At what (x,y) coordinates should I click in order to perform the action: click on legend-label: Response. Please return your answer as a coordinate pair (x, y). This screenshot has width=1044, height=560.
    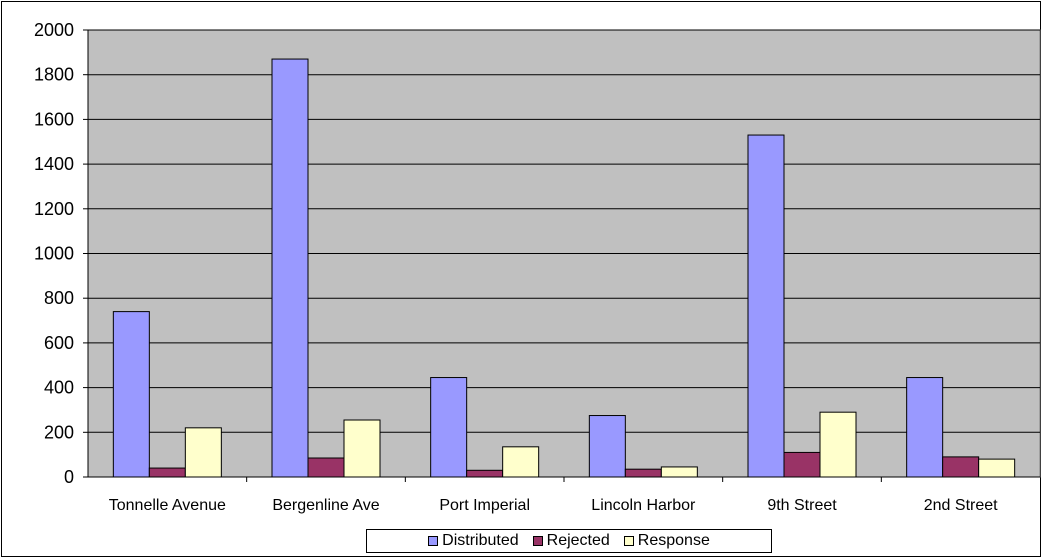
    Looking at the image, I should click on (673, 540).